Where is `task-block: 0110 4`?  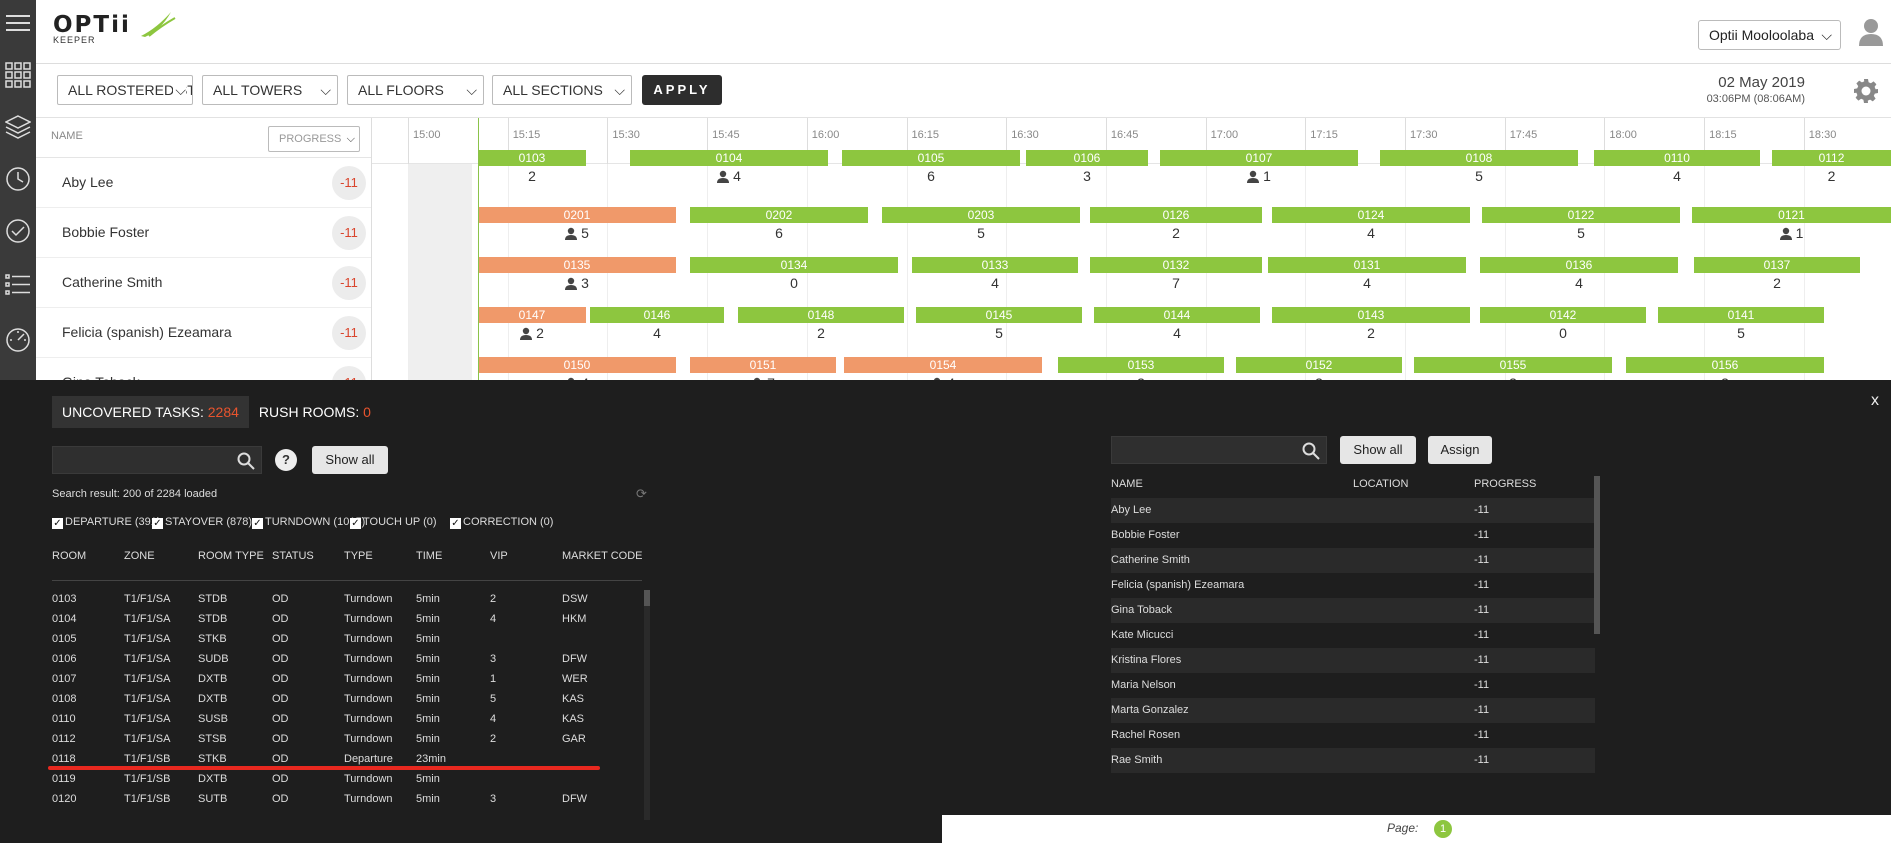 task-block: 0110 4 is located at coordinates (1677, 168).